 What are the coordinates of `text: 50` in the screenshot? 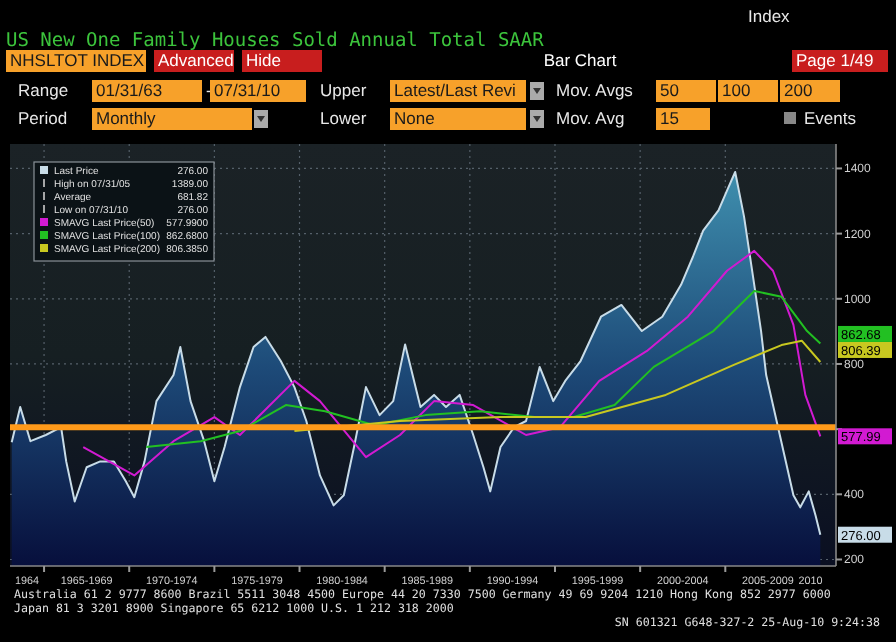 It's located at (670, 90).